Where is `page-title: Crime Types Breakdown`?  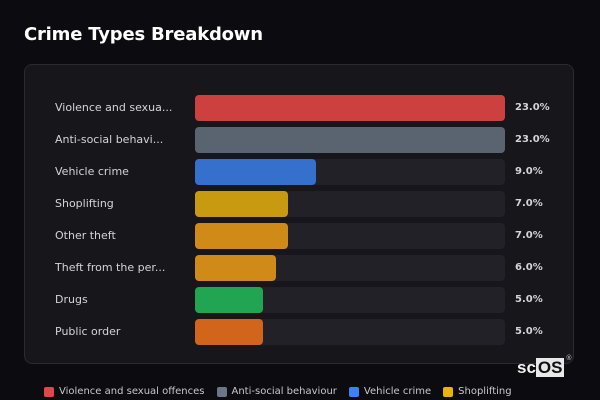
page-title: Crime Types Breakdown is located at coordinates (143, 34).